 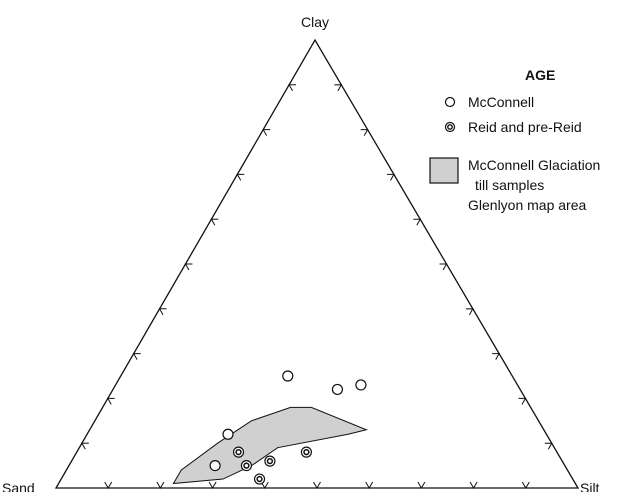 I want to click on till-field-layer, so click(x=270, y=445).